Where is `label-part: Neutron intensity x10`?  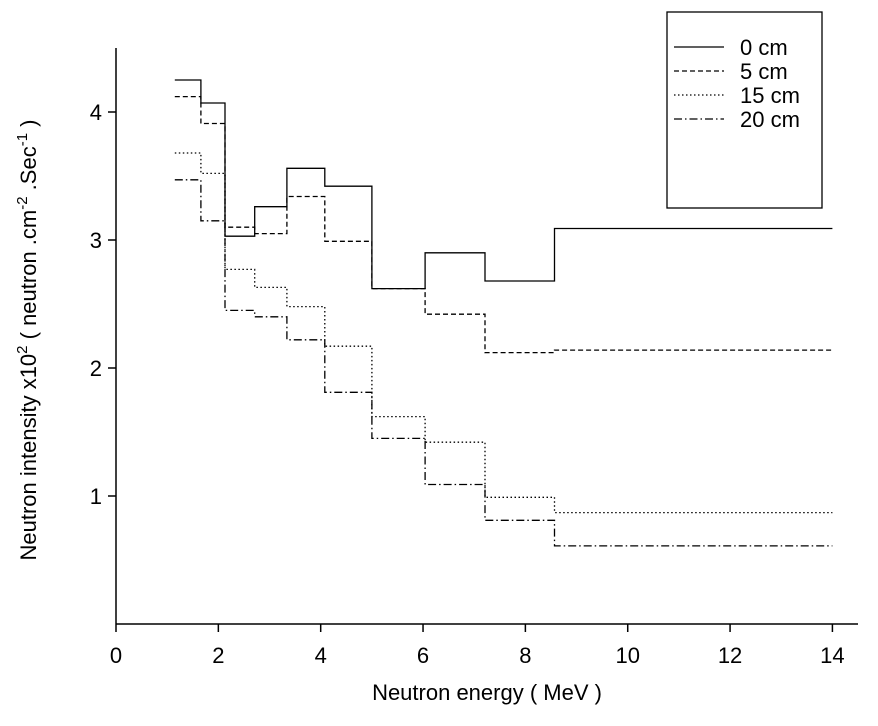
label-part: Neutron intensity x10 is located at coordinates (28, 457).